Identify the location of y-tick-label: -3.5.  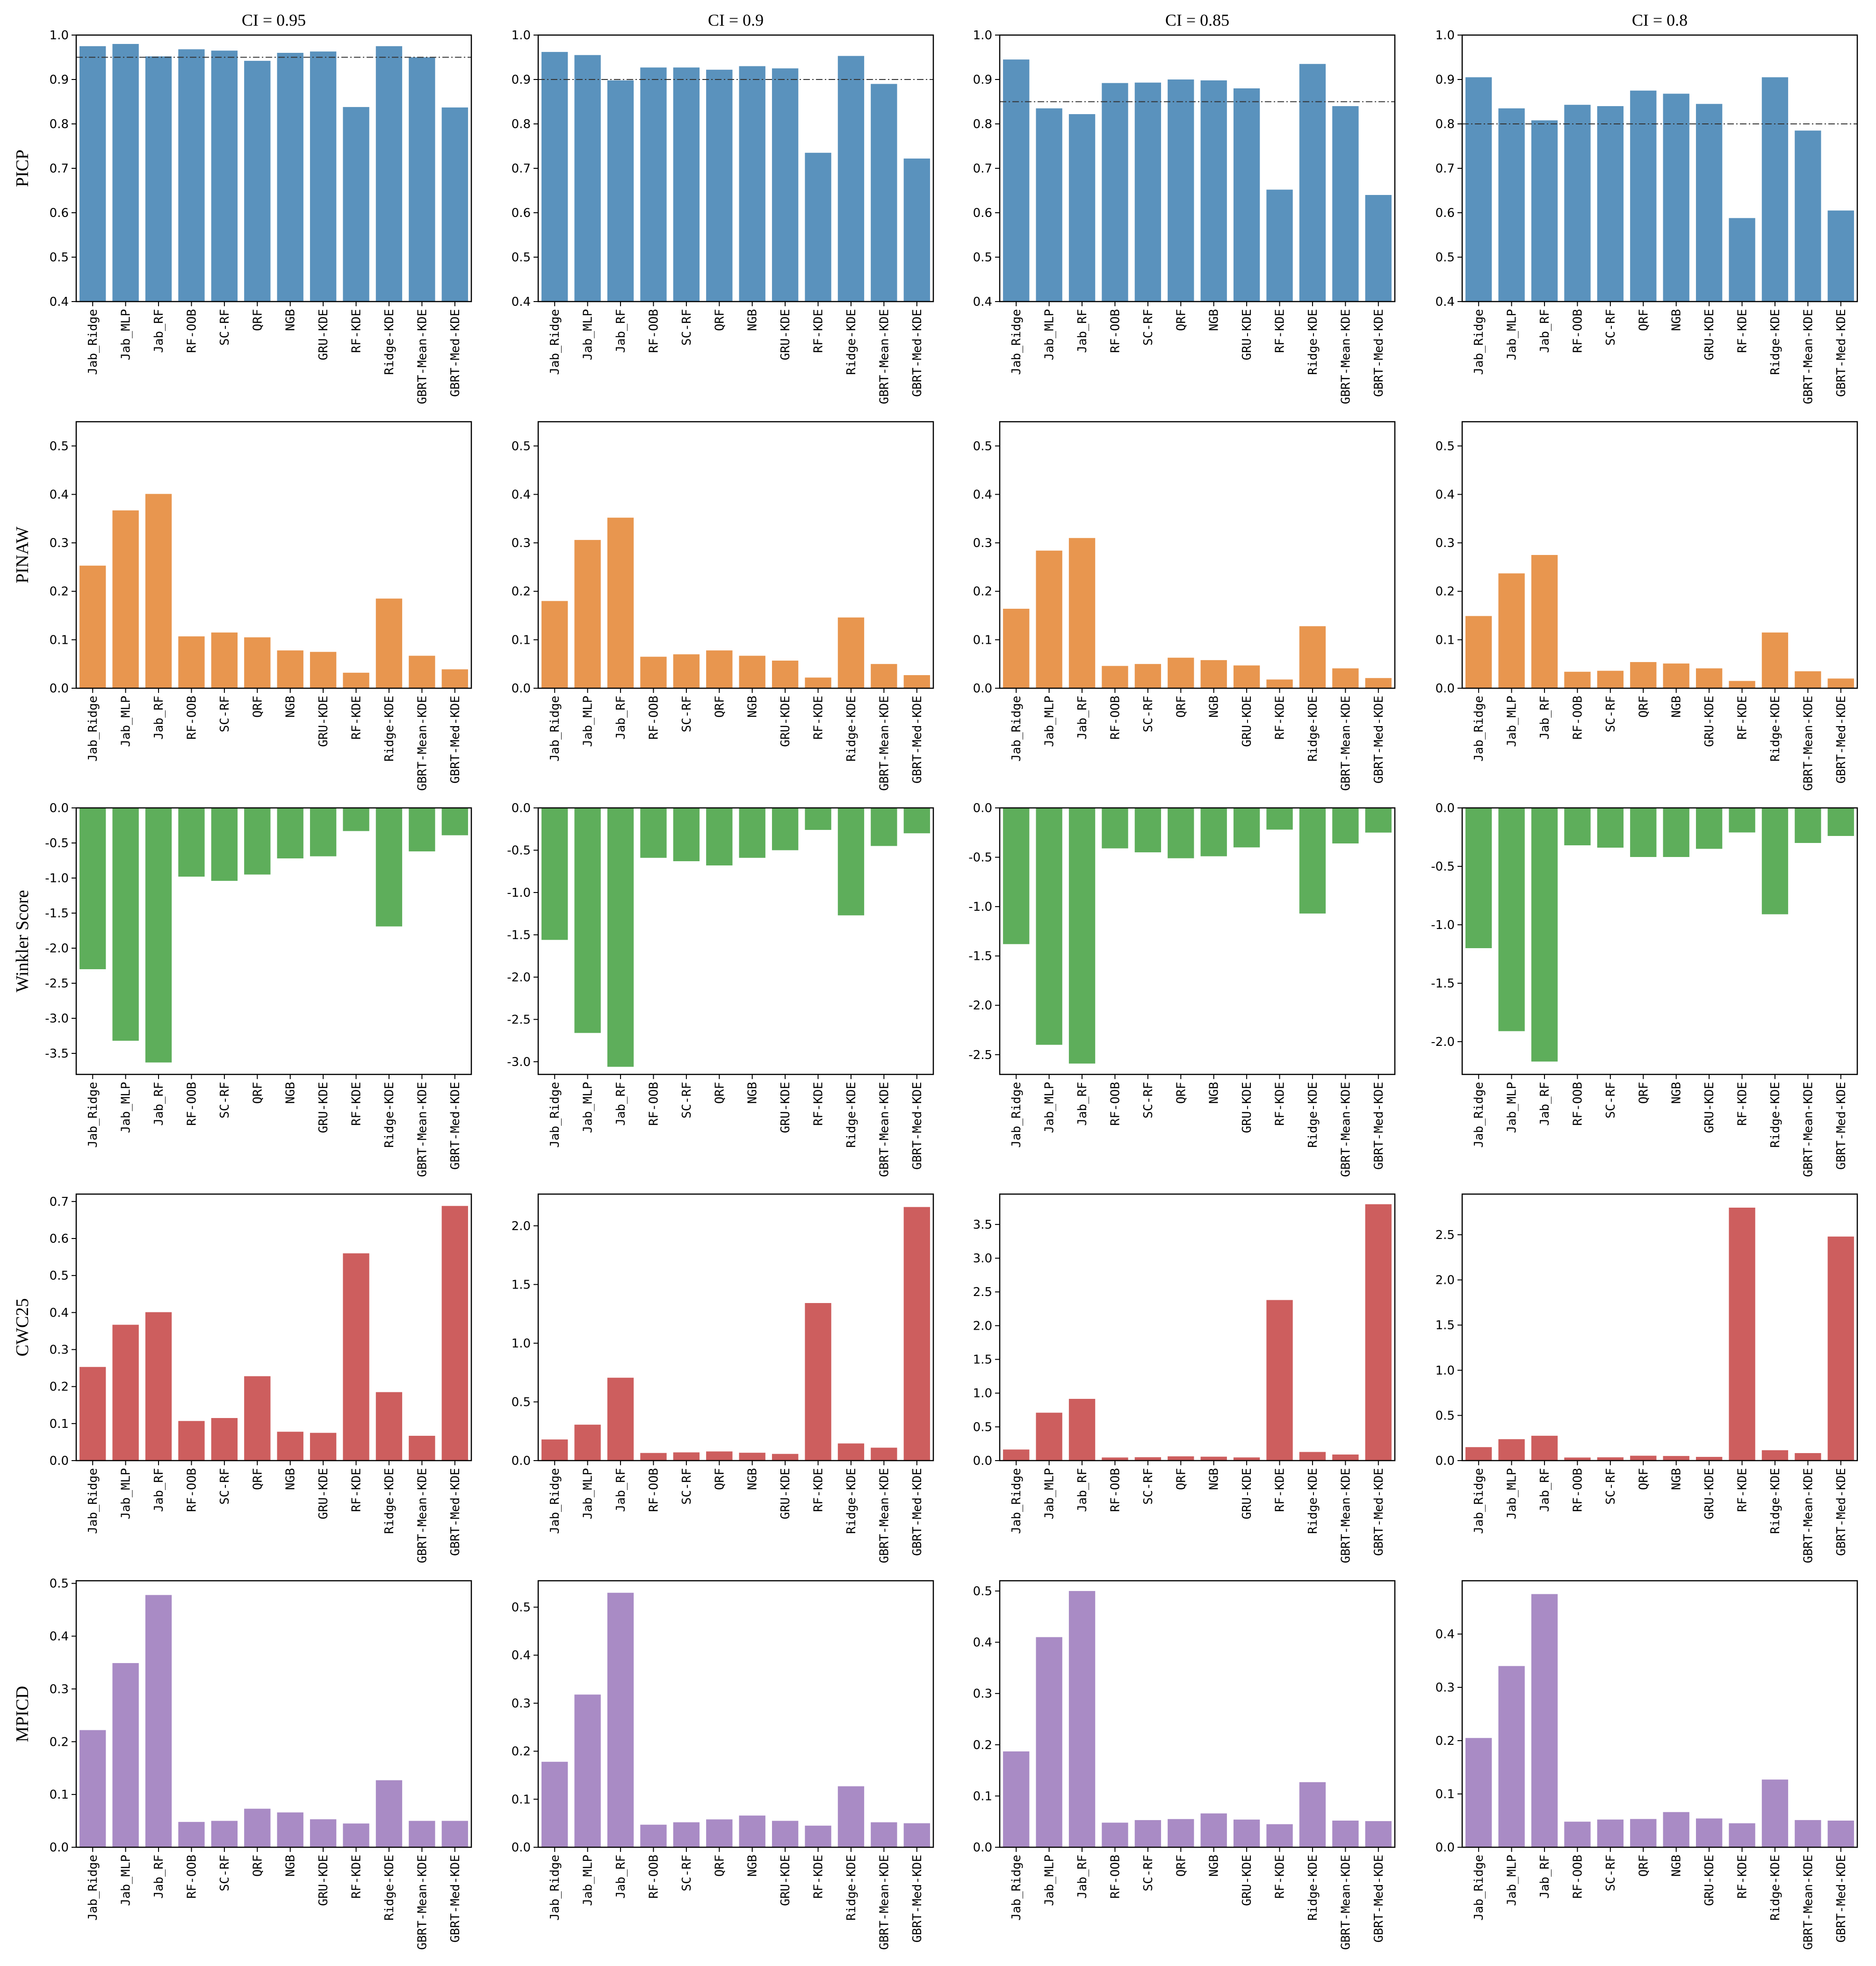
(57, 1054).